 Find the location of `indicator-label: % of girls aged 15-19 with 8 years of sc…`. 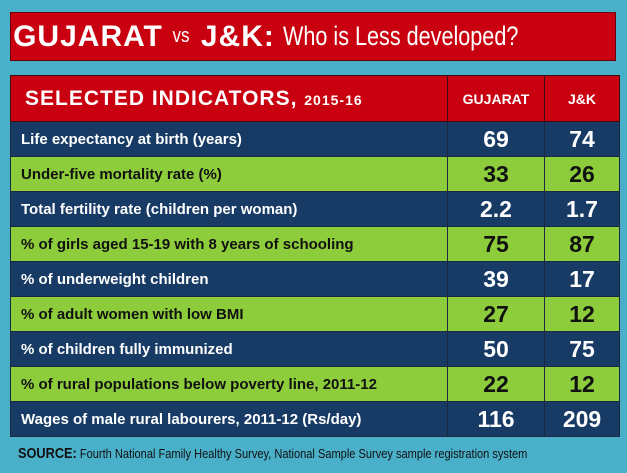

indicator-label: % of girls aged 15-19 with 8 years of sc… is located at coordinates (229, 244).